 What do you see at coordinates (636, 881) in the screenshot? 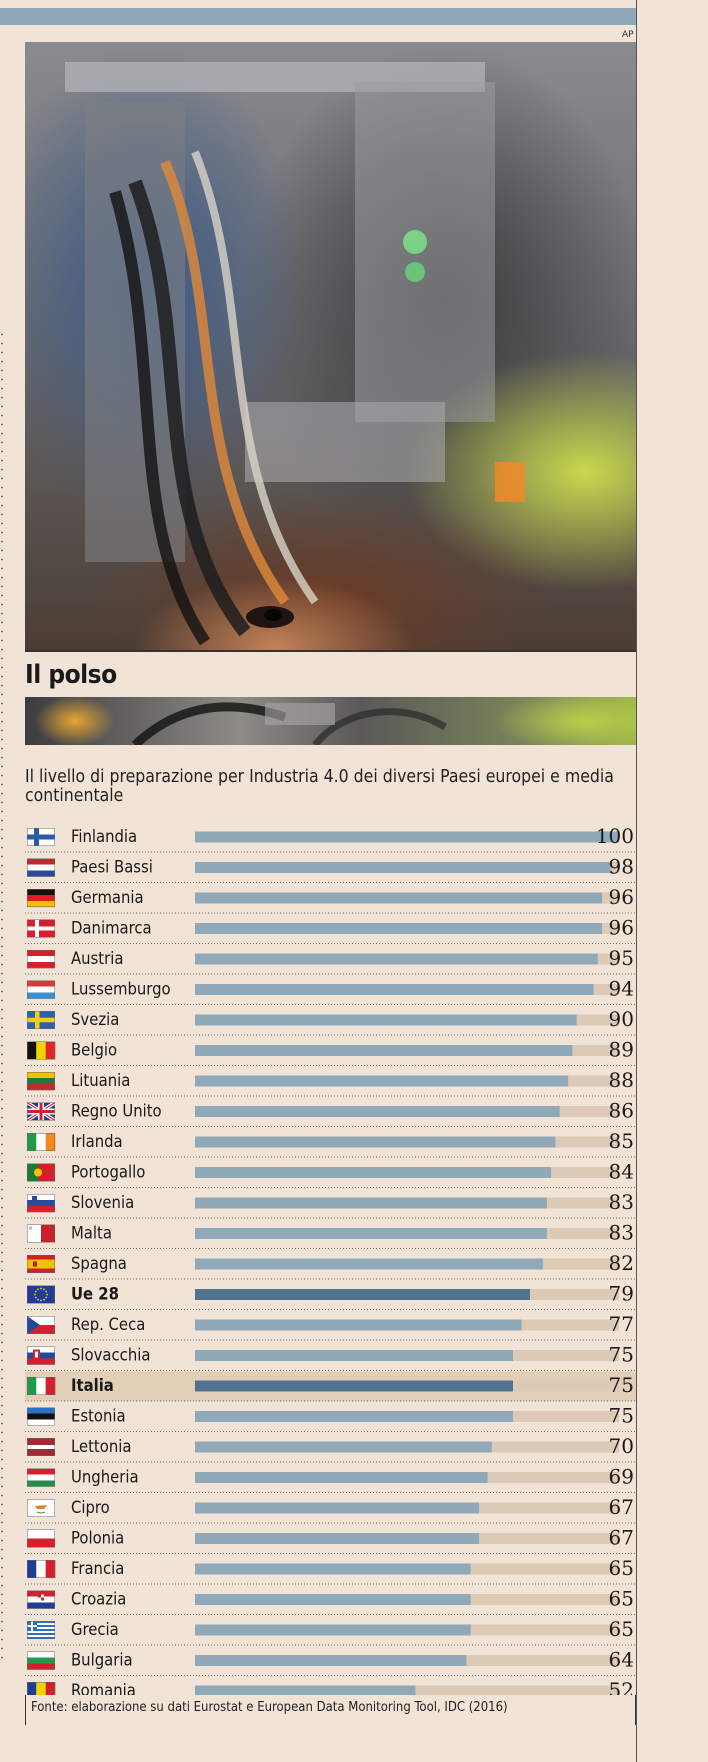
I see `column-divider` at bounding box center [636, 881].